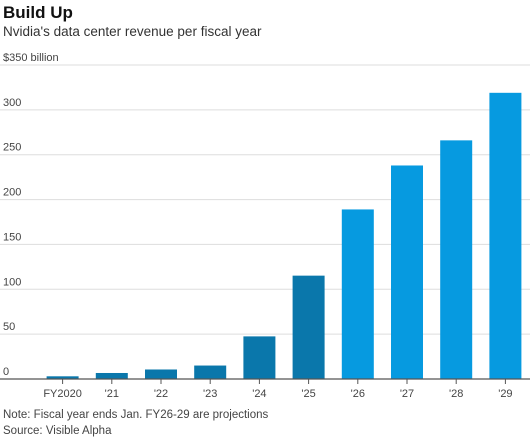 The width and height of the screenshot is (530, 443). What do you see at coordinates (259, 394) in the screenshot?
I see `x-tick-label: '24` at bounding box center [259, 394].